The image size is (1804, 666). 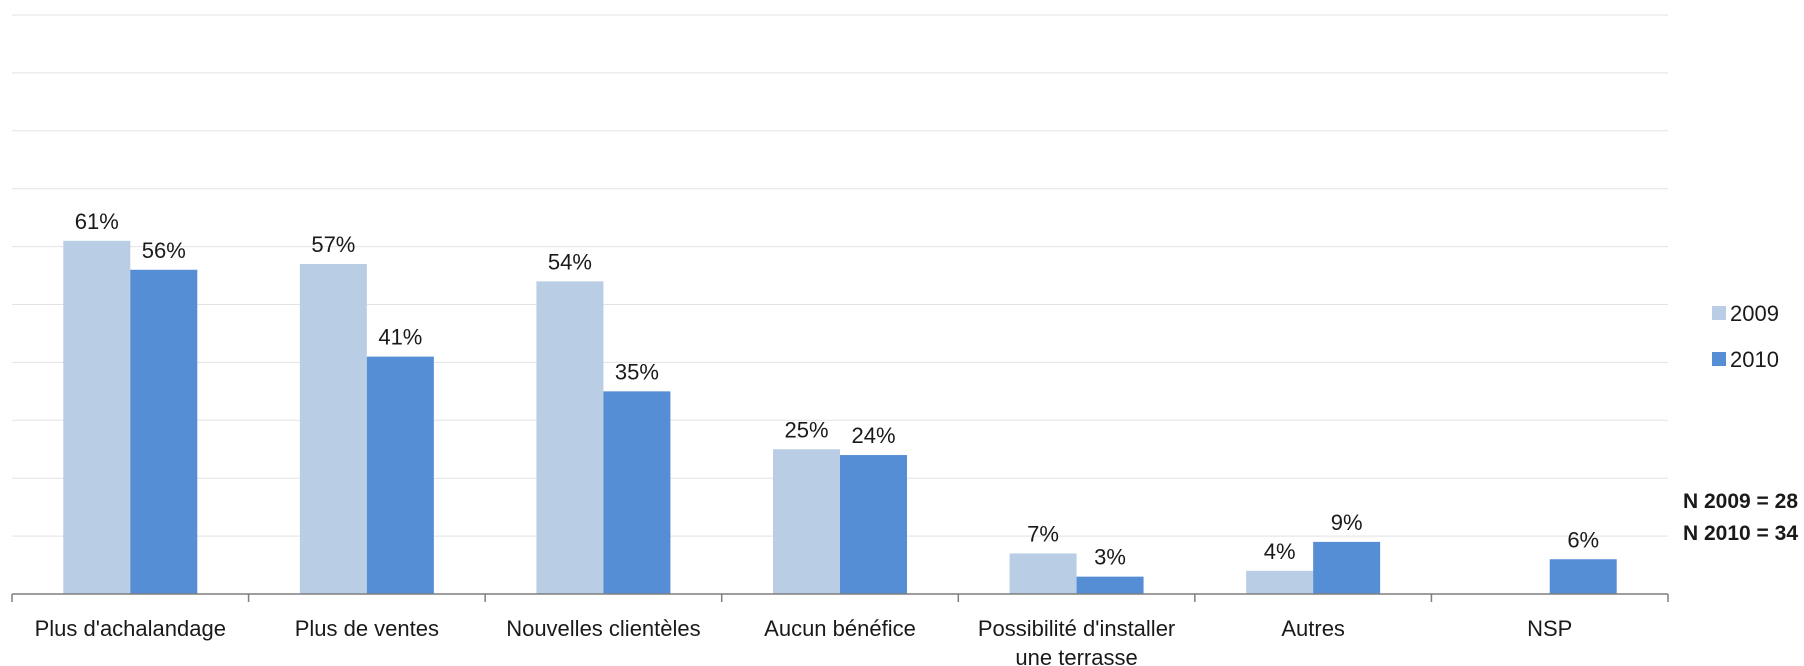 What do you see at coordinates (1043, 533) in the screenshot?
I see `data-label-2009-4: 7%` at bounding box center [1043, 533].